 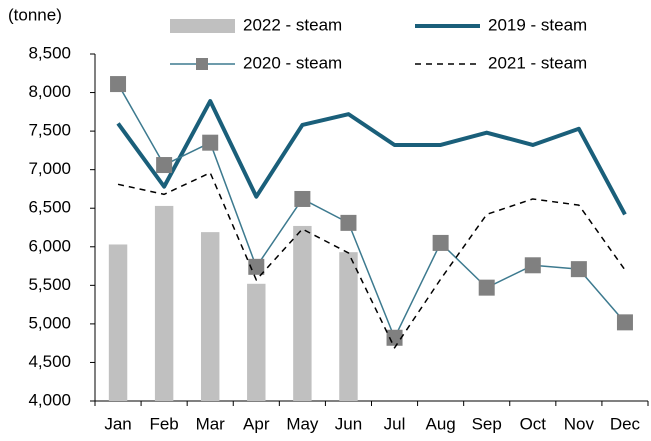 I want to click on x-tick-label: Sep, so click(x=487, y=423).